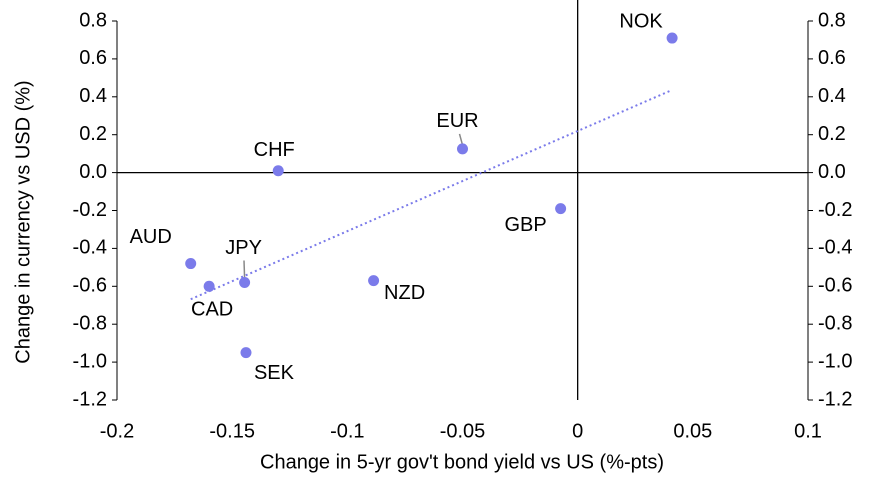 This screenshot has height=484, width=883. What do you see at coordinates (90, 248) in the screenshot?
I see `y-tick-label: -0.4` at bounding box center [90, 248].